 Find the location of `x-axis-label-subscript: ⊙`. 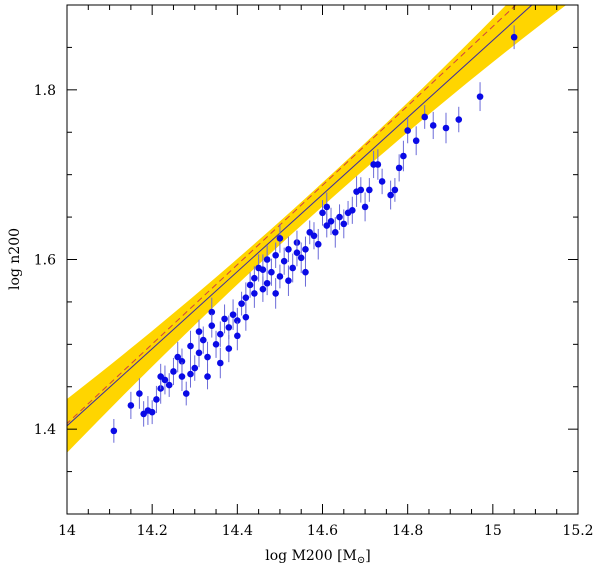

x-axis-label-subscript: ⊙ is located at coordinates (361, 560).